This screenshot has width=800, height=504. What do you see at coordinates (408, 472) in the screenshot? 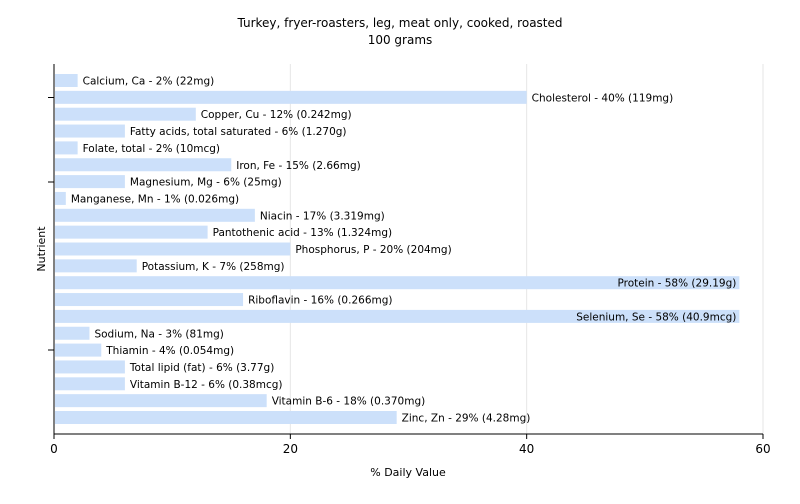
I see `x-axis-title: % Daily Value` at bounding box center [408, 472].